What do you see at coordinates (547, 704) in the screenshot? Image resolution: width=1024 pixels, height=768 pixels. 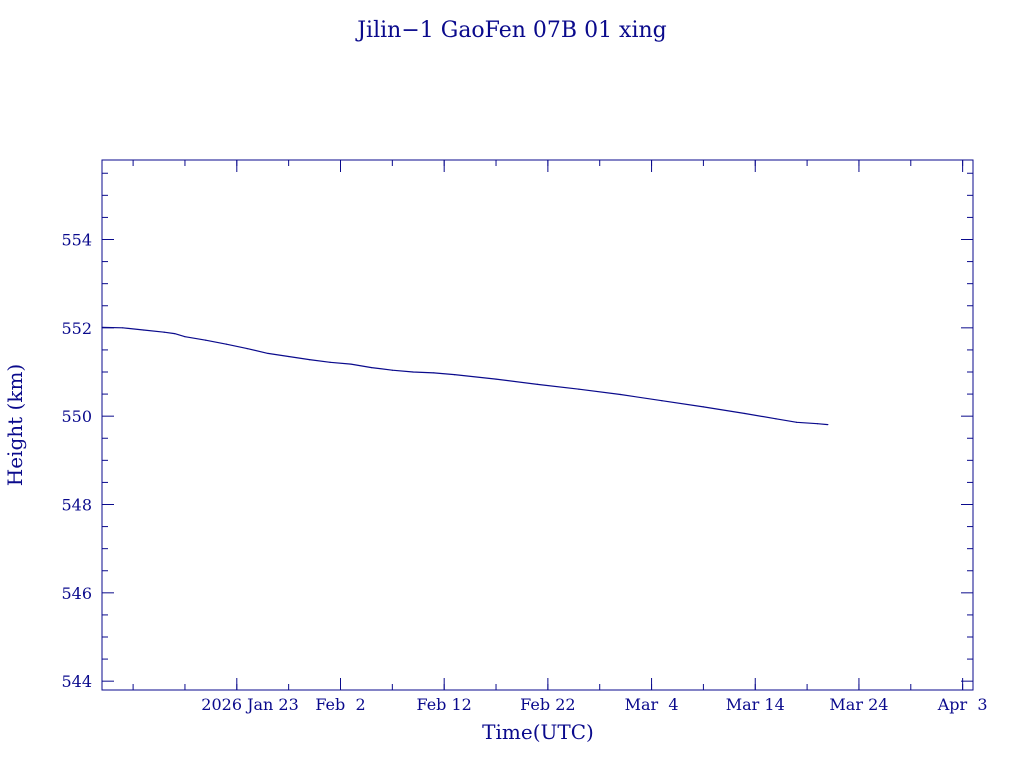 I see `x-tick-label: Feb 22` at bounding box center [547, 704].